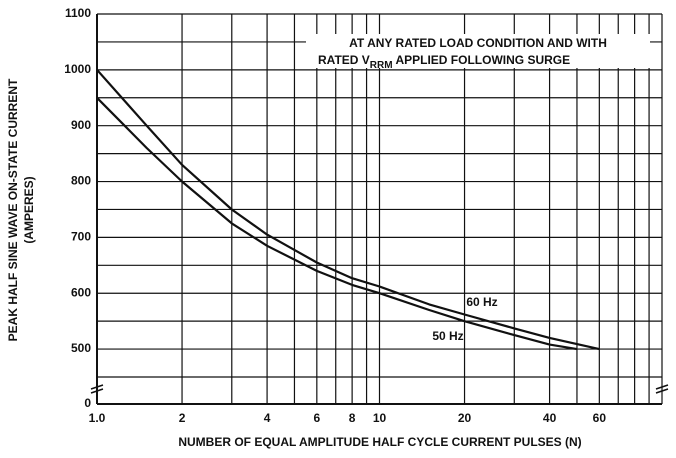 This screenshot has height=458, width=676. What do you see at coordinates (81, 348) in the screenshot?
I see `y-tick-label: 500` at bounding box center [81, 348].